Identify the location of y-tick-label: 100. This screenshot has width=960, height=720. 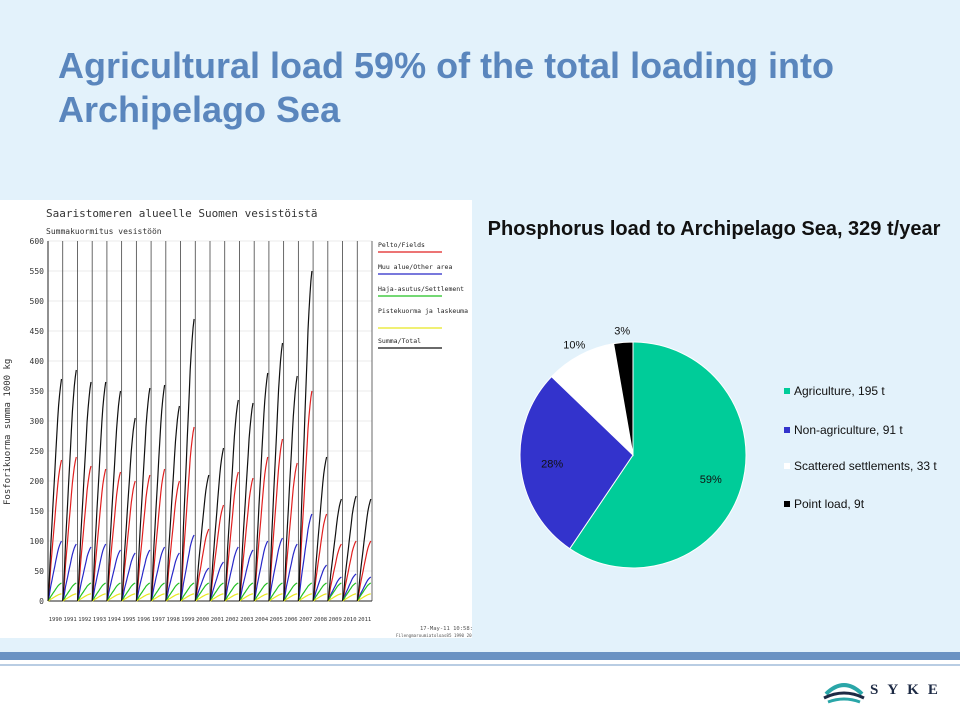
(37, 541).